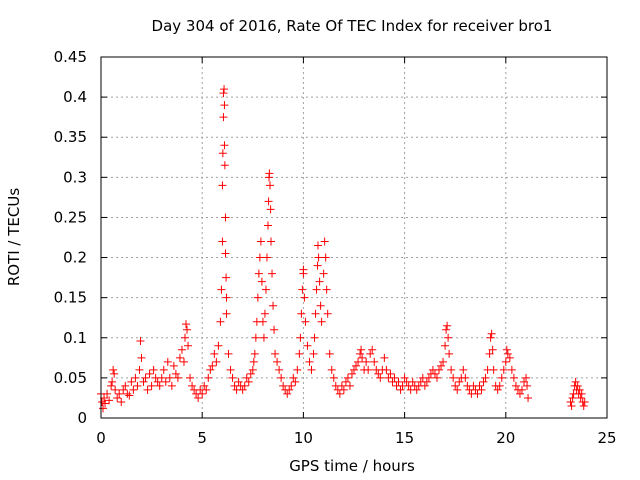  Describe the element at coordinates (75, 177) in the screenshot. I see `y-tick-label: 0.3` at that location.